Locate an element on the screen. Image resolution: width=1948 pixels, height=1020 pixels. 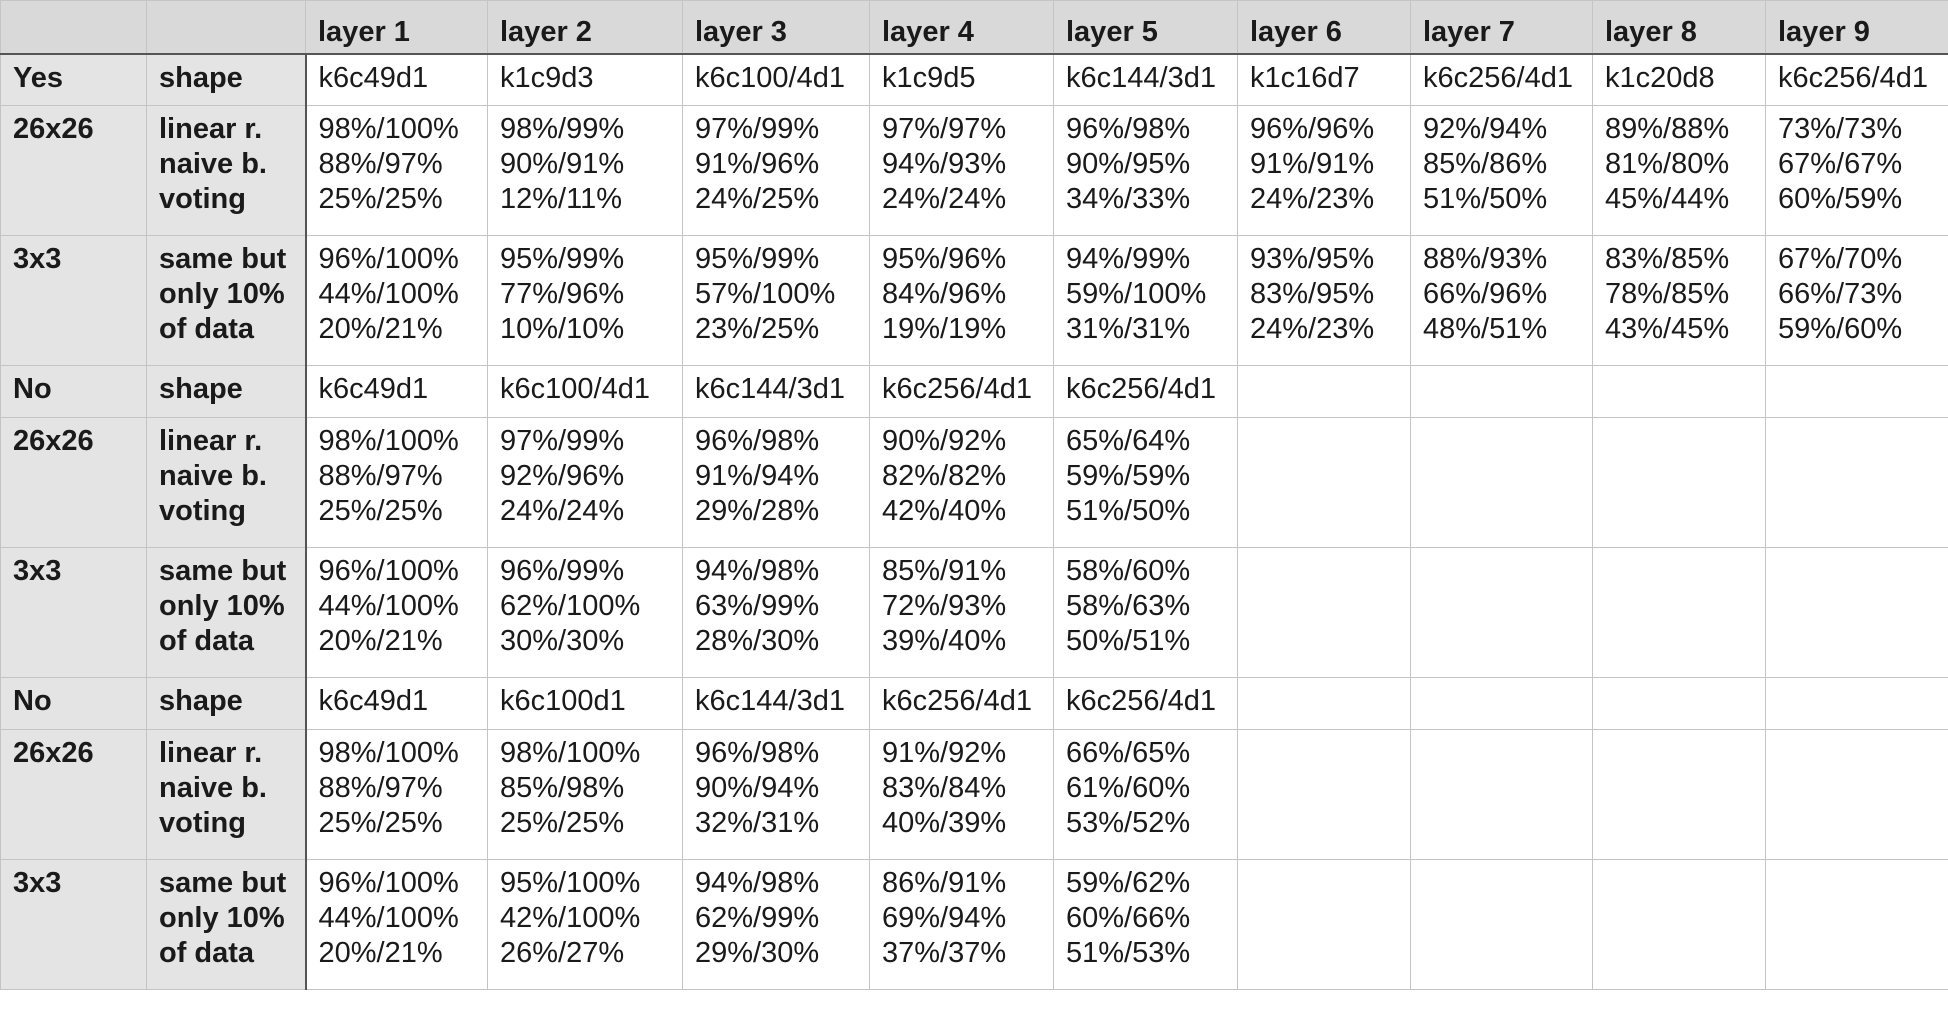
column-header: layer 7 is located at coordinates (1501, 27).